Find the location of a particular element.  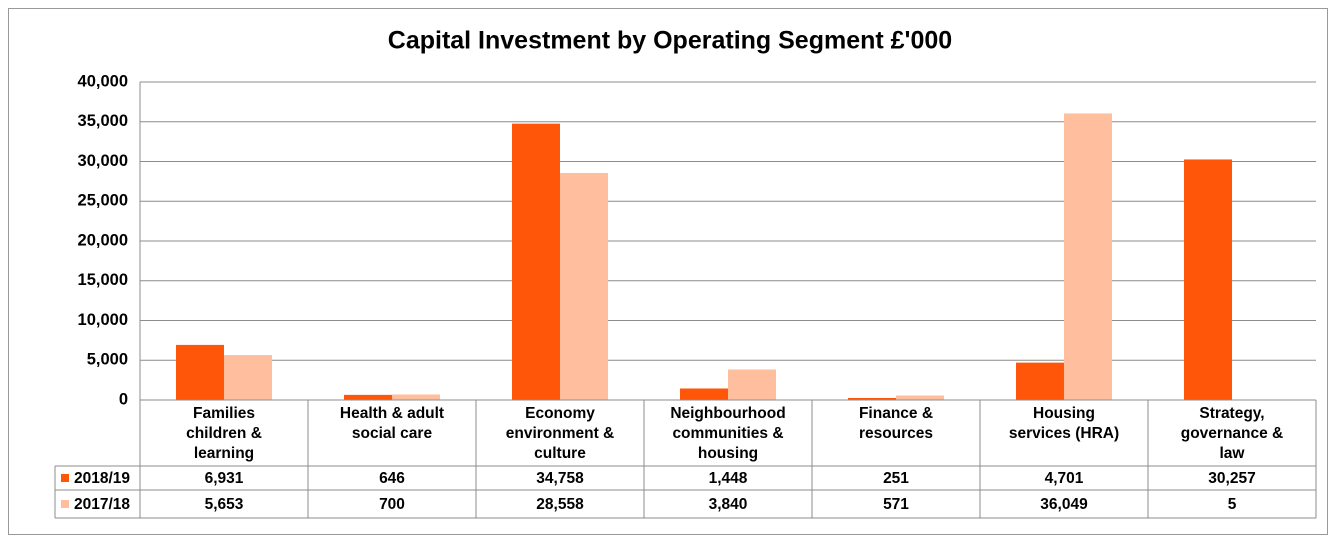

y-tick-label: 35,000 is located at coordinates (103, 121).